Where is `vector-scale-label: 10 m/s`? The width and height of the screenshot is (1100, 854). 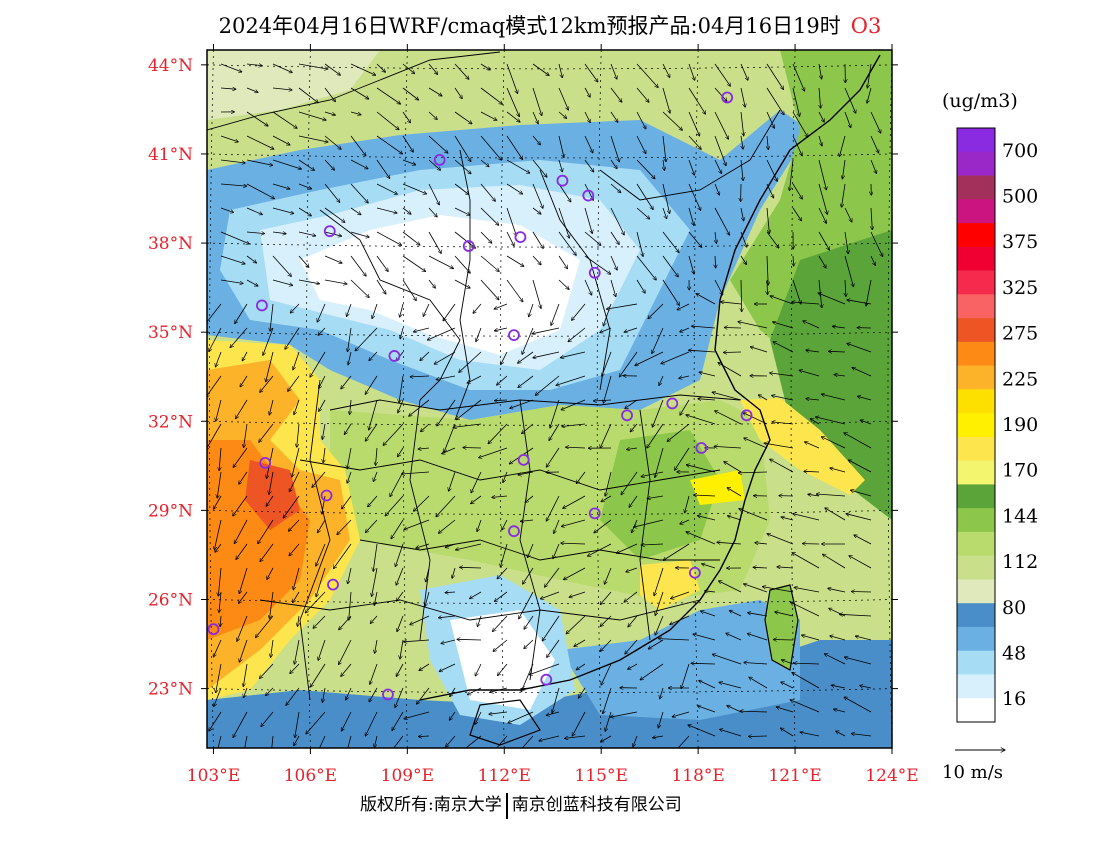 vector-scale-label: 10 m/s is located at coordinates (972, 772).